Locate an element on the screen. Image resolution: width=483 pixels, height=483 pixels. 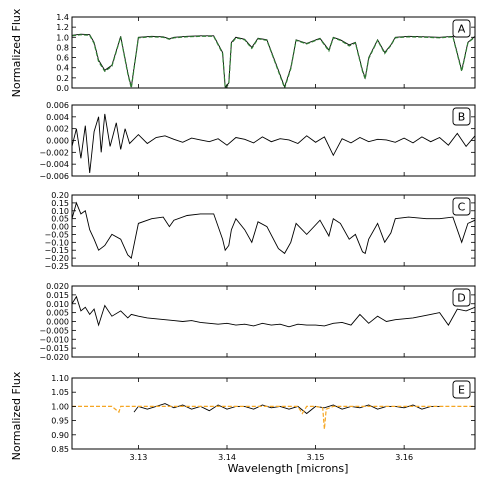
y-tick-label: 0.20 is located at coordinates (60, 195).